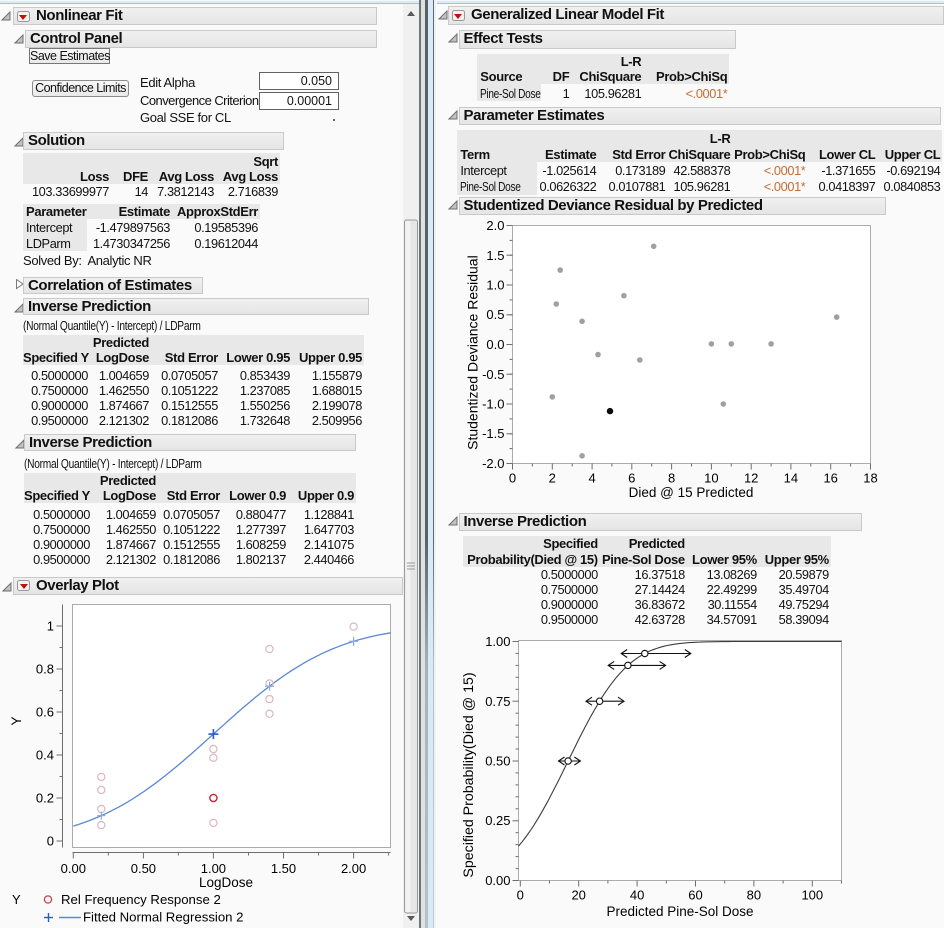 The width and height of the screenshot is (944, 928). What do you see at coordinates (830, 478) in the screenshot?
I see `svg-text: 16` at bounding box center [830, 478].